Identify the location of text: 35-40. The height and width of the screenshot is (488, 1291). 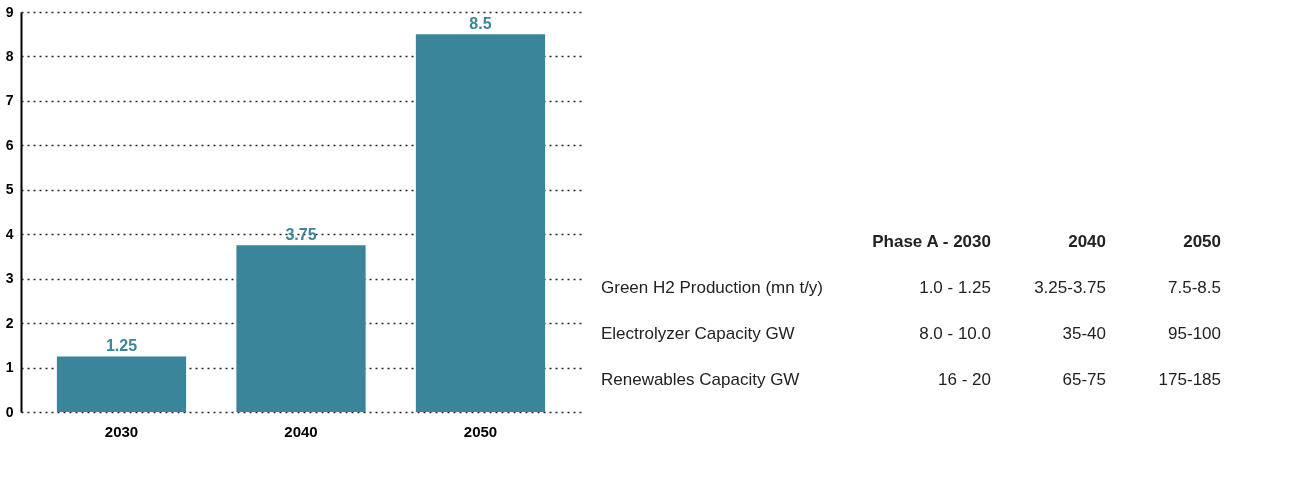
(1084, 333).